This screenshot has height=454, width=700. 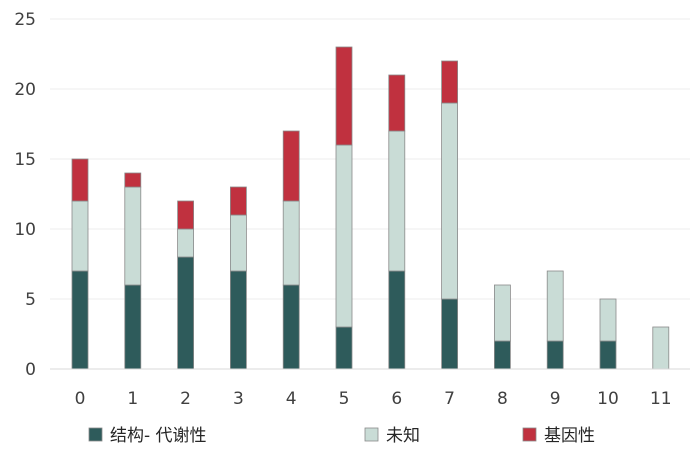 I want to click on x-tick-label: 1, so click(x=132, y=399).